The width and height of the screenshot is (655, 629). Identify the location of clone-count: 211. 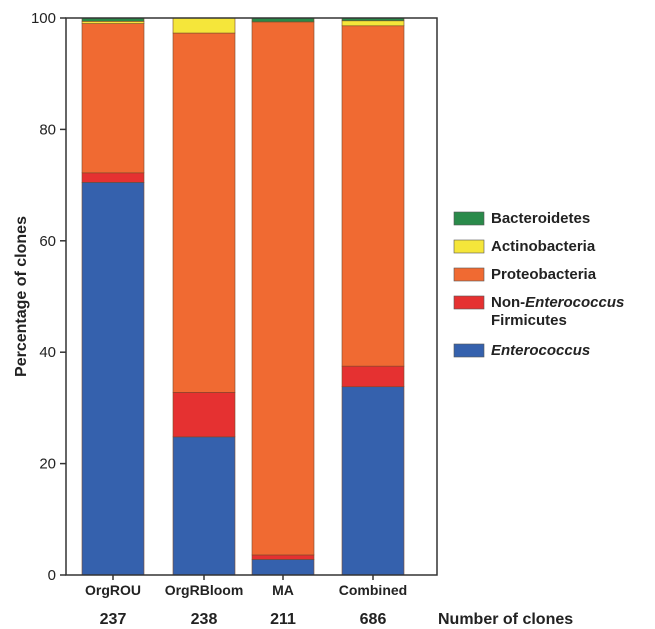
(283, 619).